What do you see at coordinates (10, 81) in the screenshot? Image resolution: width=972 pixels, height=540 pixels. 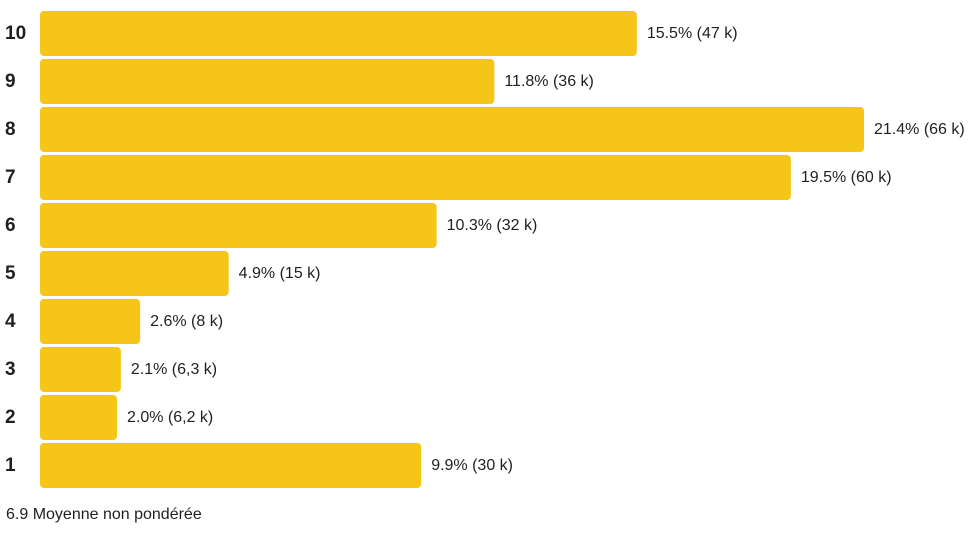 I see `category-label-9: 9` at bounding box center [10, 81].